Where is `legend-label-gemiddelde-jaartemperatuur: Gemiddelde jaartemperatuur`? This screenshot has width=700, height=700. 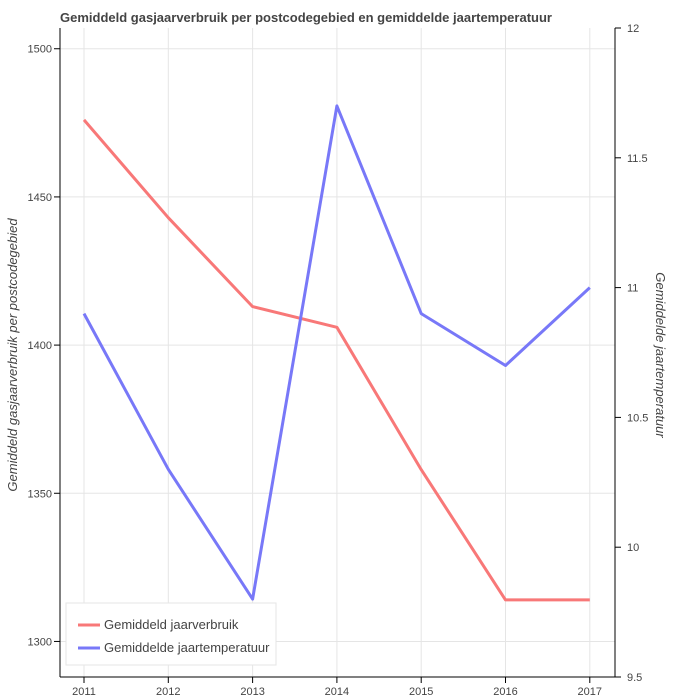
legend-label-gemiddelde-jaartemperatuur: Gemiddelde jaartemperatuur is located at coordinates (187, 647).